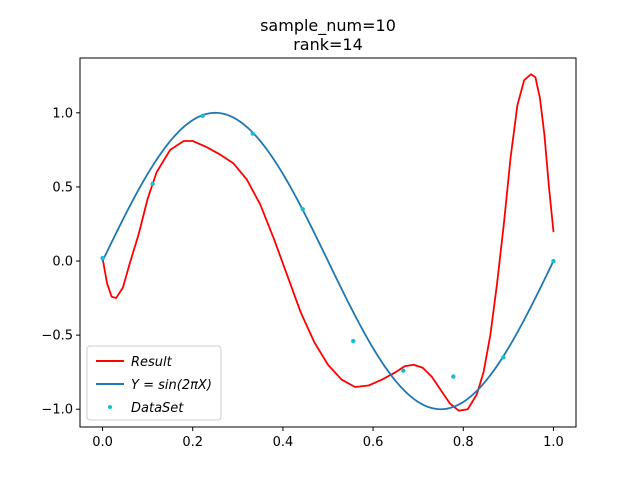  I want to click on sine-func: sin(2, so click(174, 385).